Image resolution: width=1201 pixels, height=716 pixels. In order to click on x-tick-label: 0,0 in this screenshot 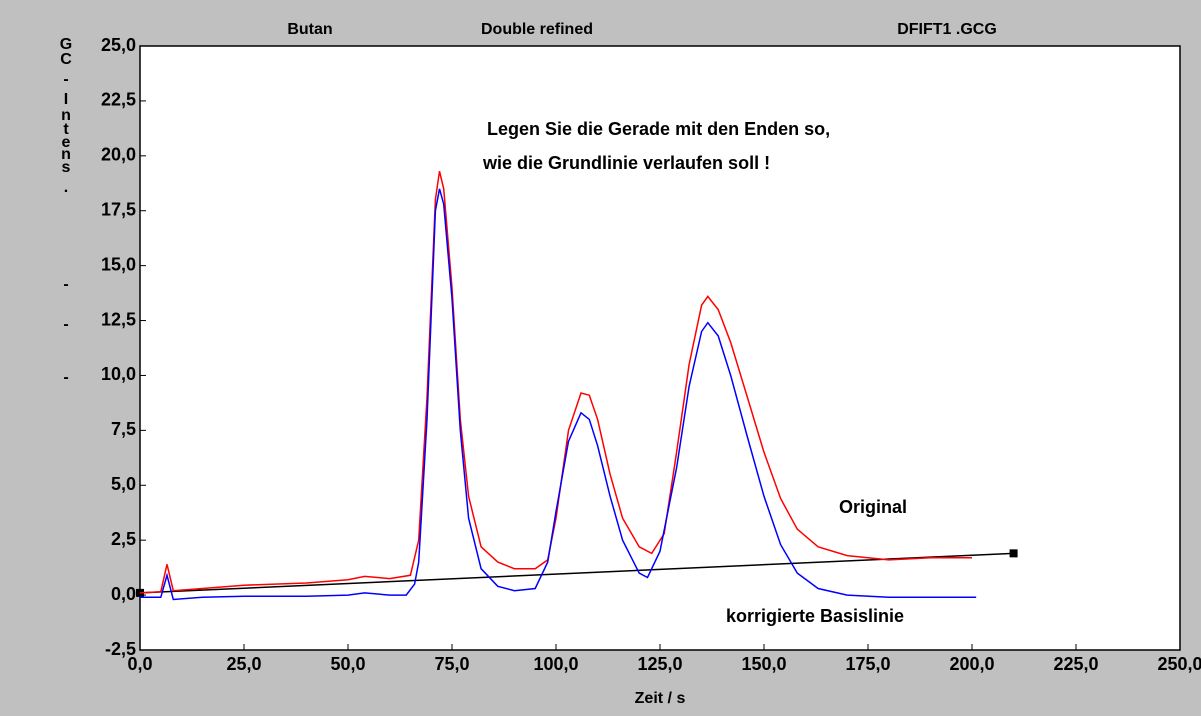, I will do `click(139, 664)`.